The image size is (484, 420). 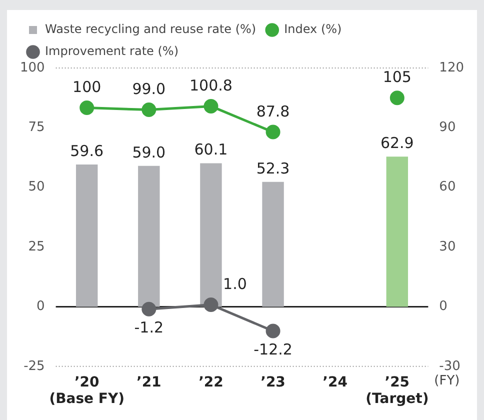 I want to click on y2-tick-label: 0, so click(x=443, y=306).